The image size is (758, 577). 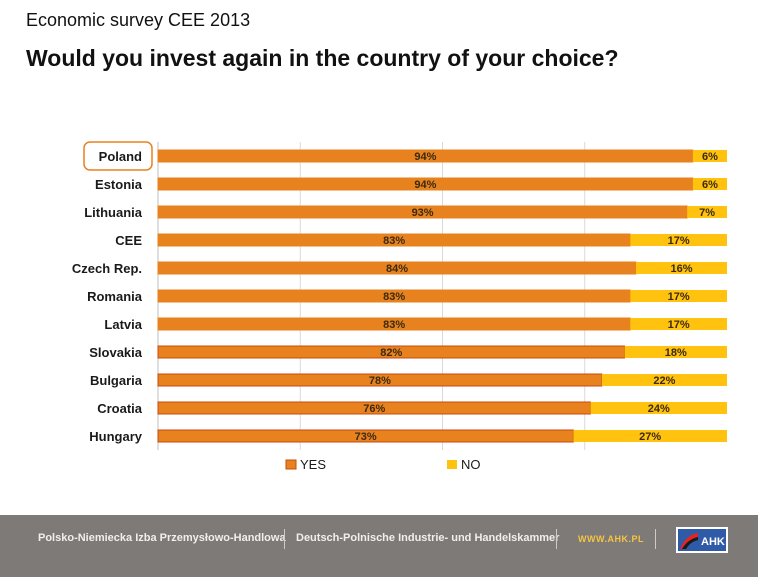 What do you see at coordinates (128, 240) in the screenshot?
I see `category-label: CEE` at bounding box center [128, 240].